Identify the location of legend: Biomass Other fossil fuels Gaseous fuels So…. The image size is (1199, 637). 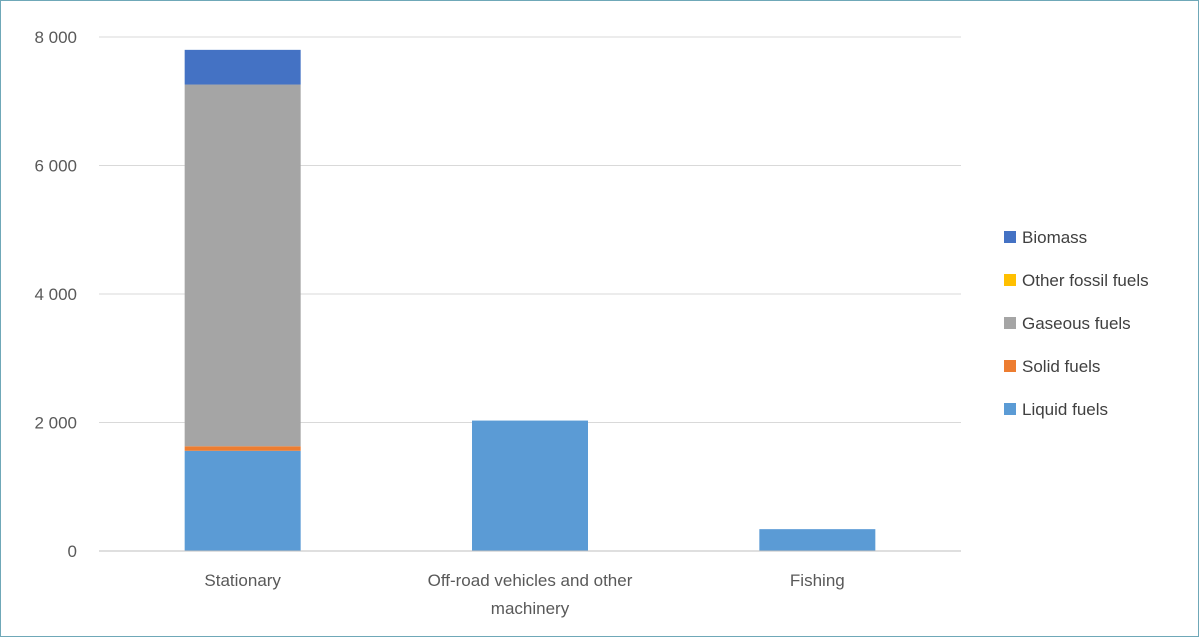
(1076, 323).